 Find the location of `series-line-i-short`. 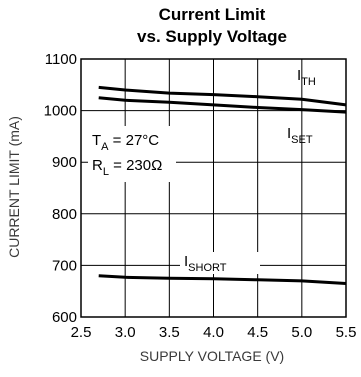

series-line-i-short is located at coordinates (222, 279).